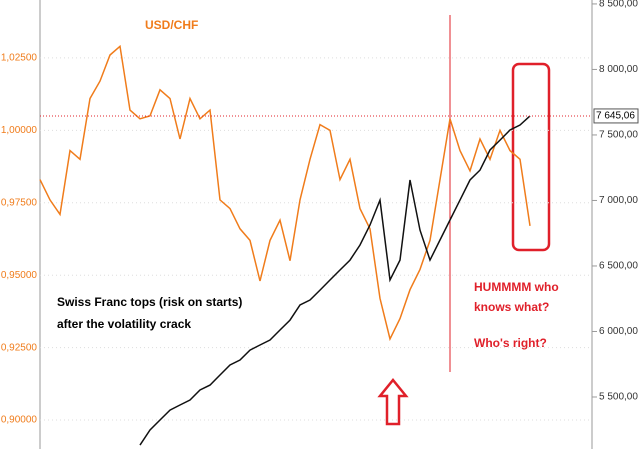 The height and width of the screenshot is (449, 640). I want to click on y2-tick-label: 7 500,00, so click(618, 135).